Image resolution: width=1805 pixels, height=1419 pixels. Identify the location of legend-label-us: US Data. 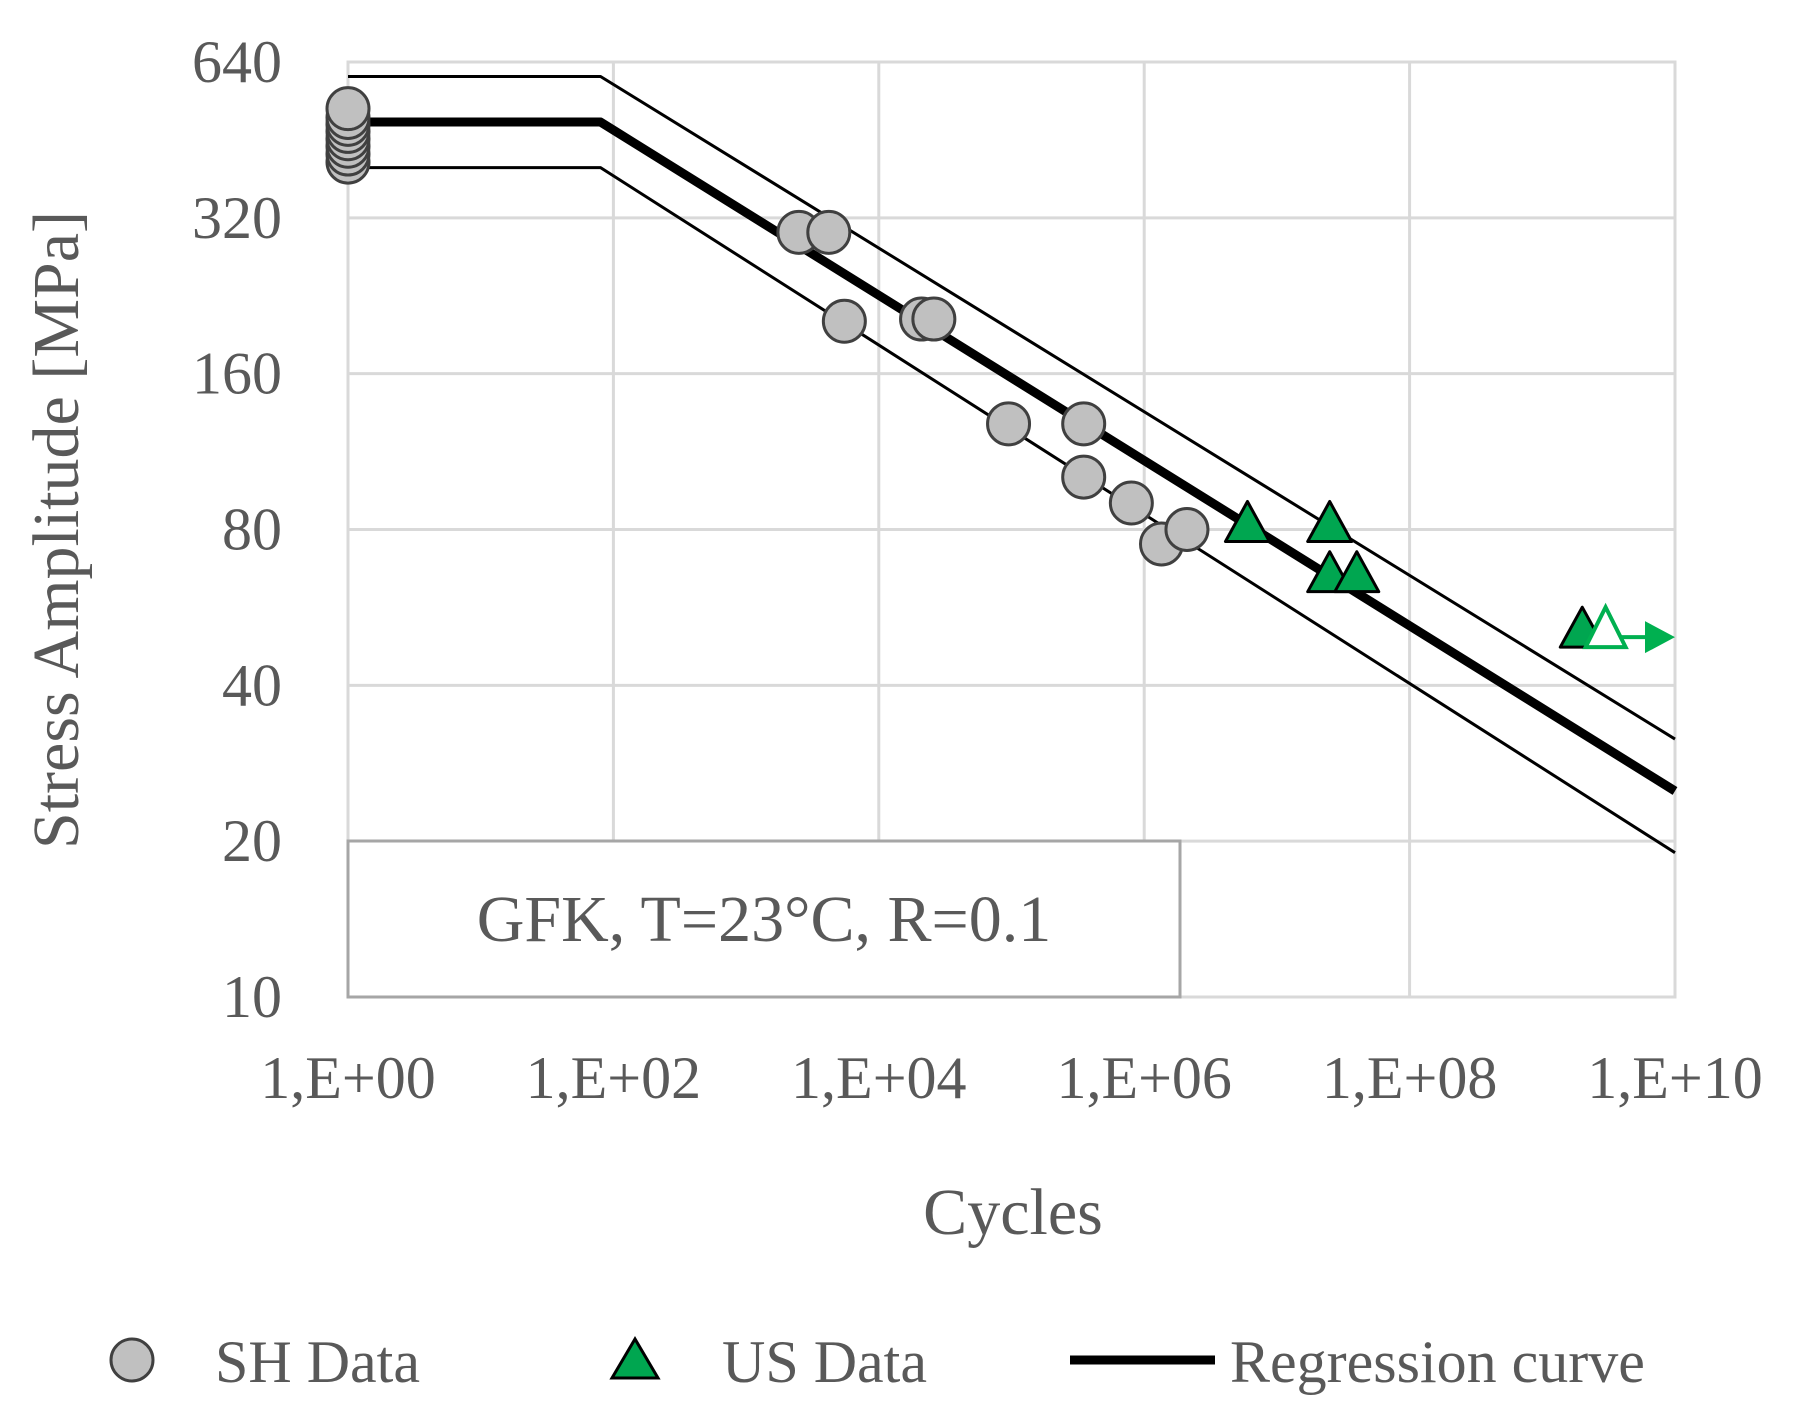
(824, 1362).